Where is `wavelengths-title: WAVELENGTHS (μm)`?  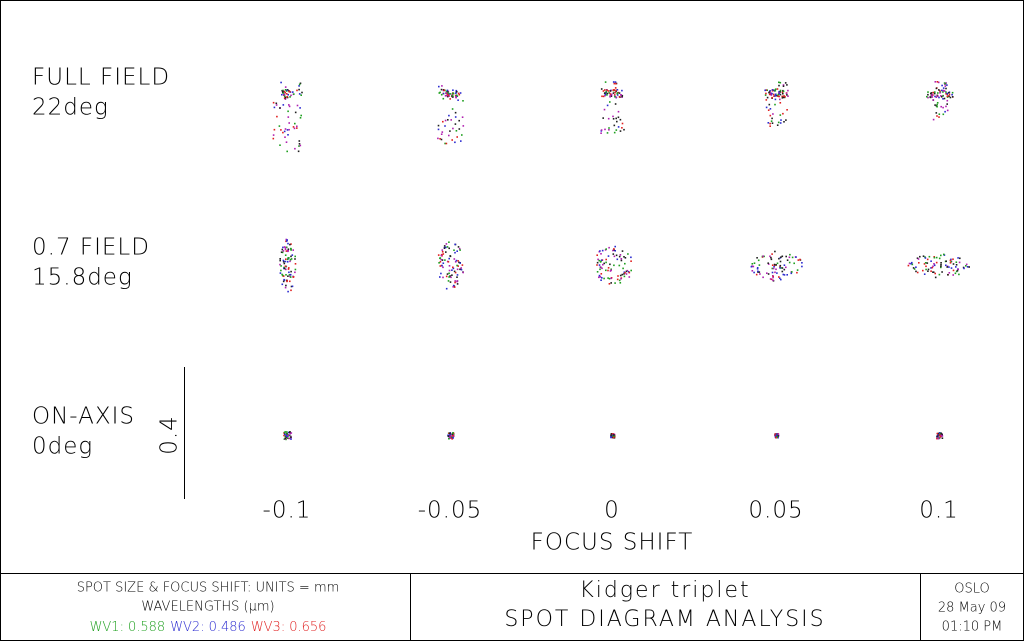 wavelengths-title: WAVELENGTHS (μm) is located at coordinates (207, 607).